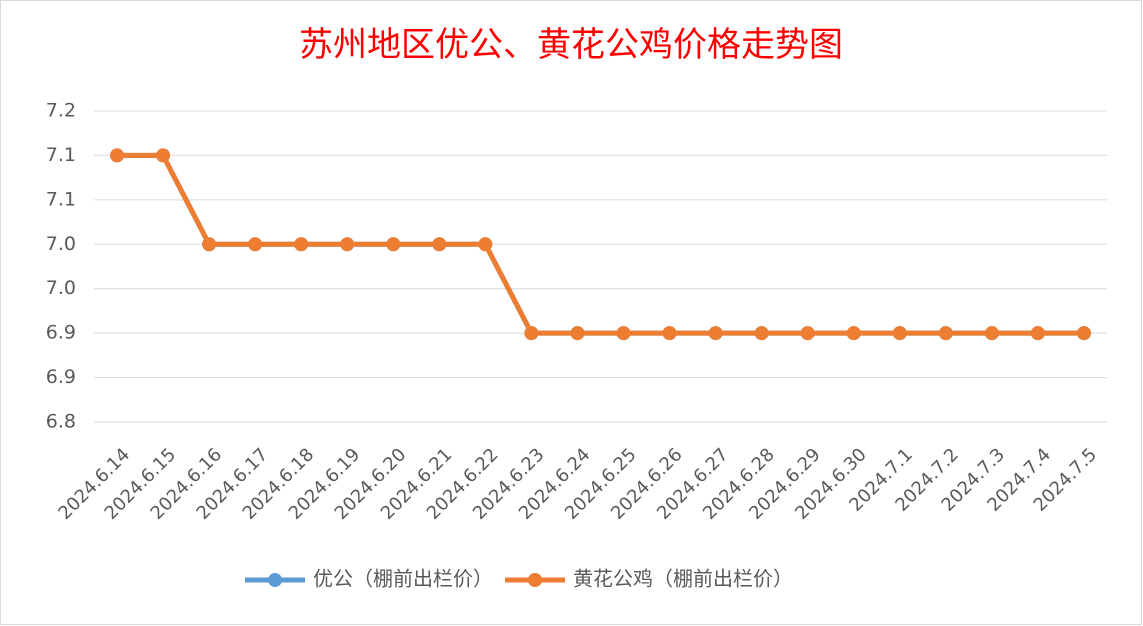 The width and height of the screenshot is (1143, 626). I want to click on y-tick-label: 7.2, so click(61, 111).